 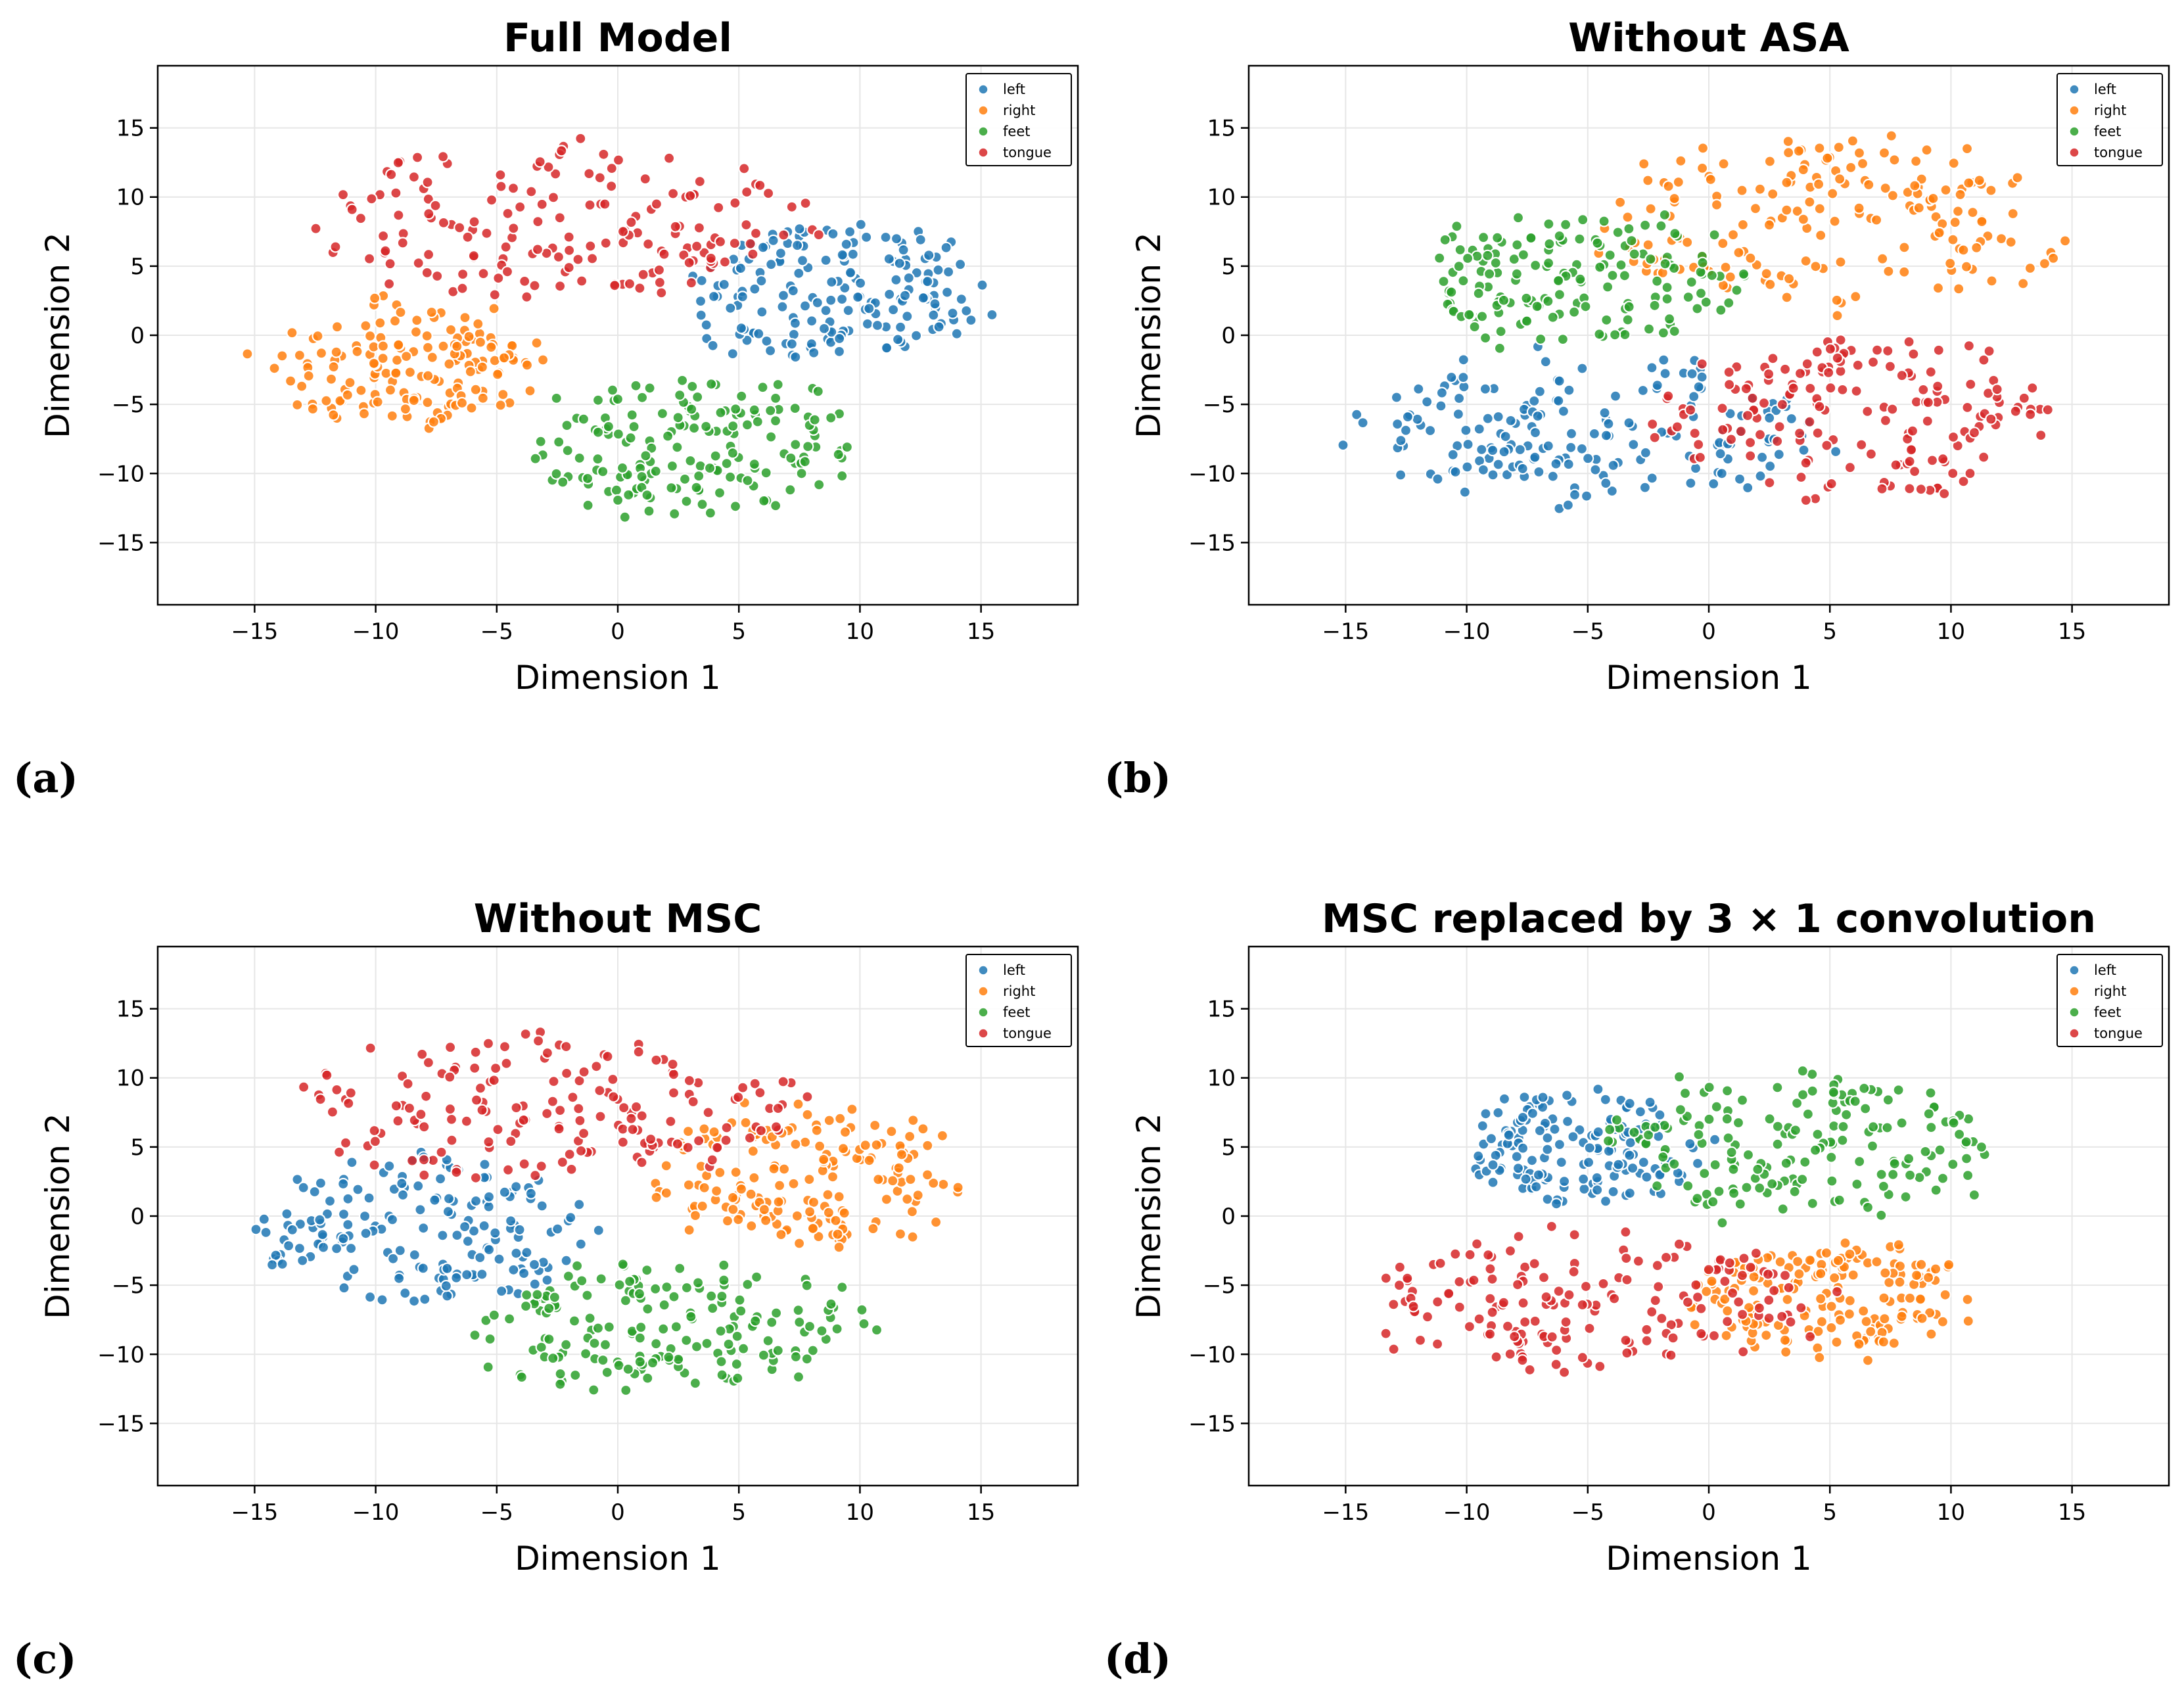 What do you see at coordinates (2118, 152) in the screenshot?
I see `legend-label-tongue: tongue` at bounding box center [2118, 152].